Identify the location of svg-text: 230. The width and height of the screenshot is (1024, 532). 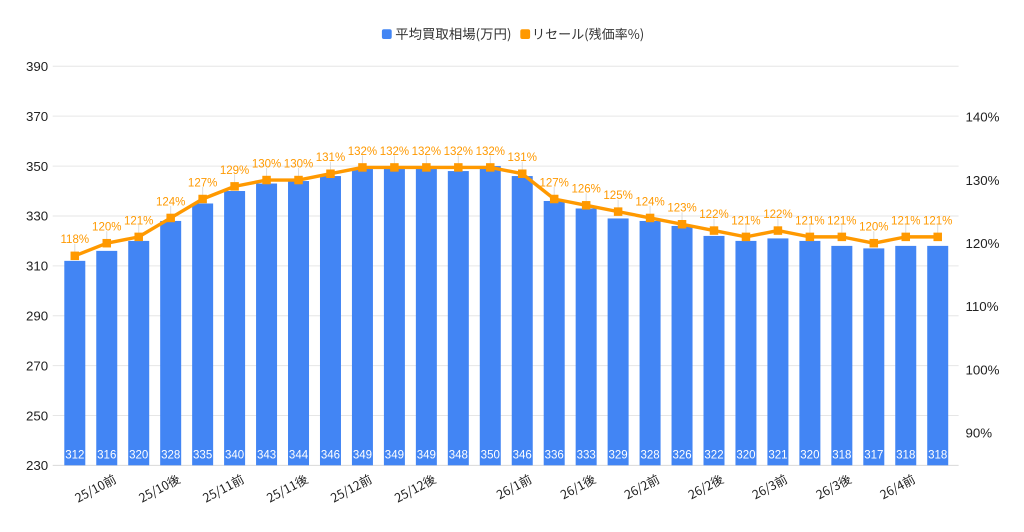
(37, 465).